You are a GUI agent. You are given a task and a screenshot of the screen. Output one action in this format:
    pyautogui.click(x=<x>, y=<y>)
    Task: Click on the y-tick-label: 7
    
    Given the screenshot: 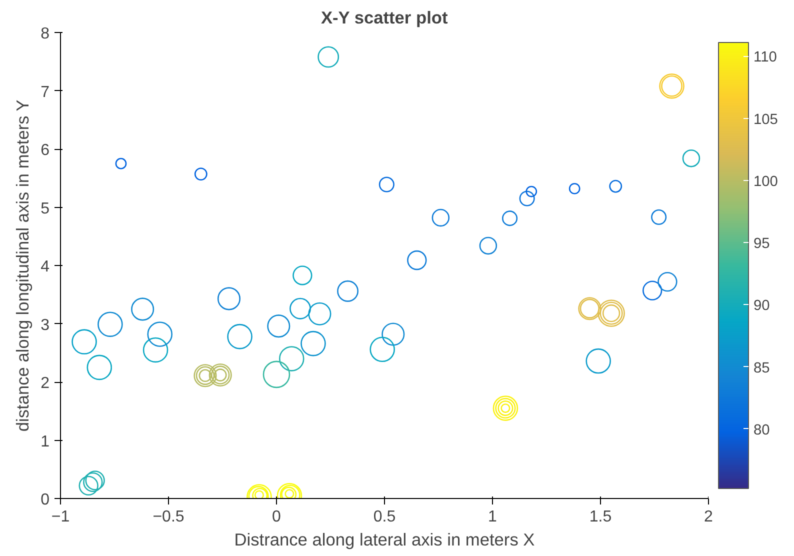 What is the action you would take?
    pyautogui.click(x=45, y=92)
    